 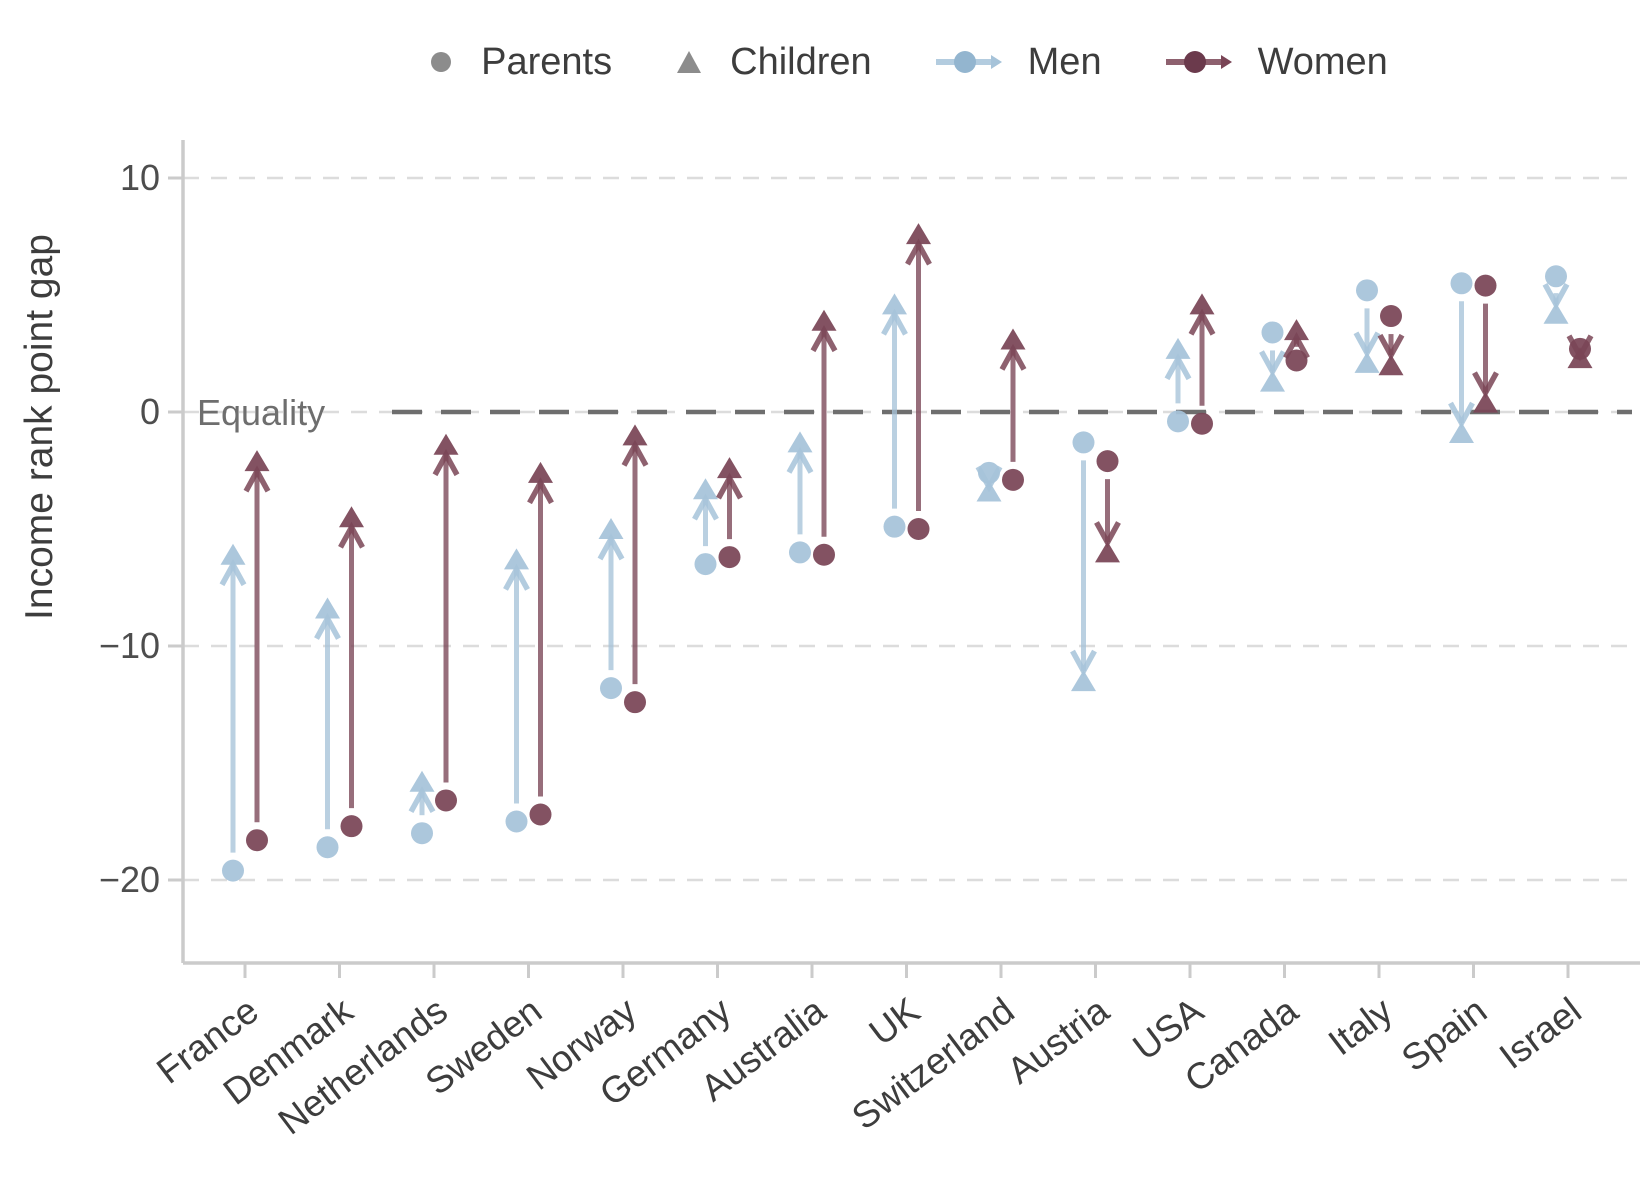 I want to click on parents-circle-icon, so click(x=441, y=62).